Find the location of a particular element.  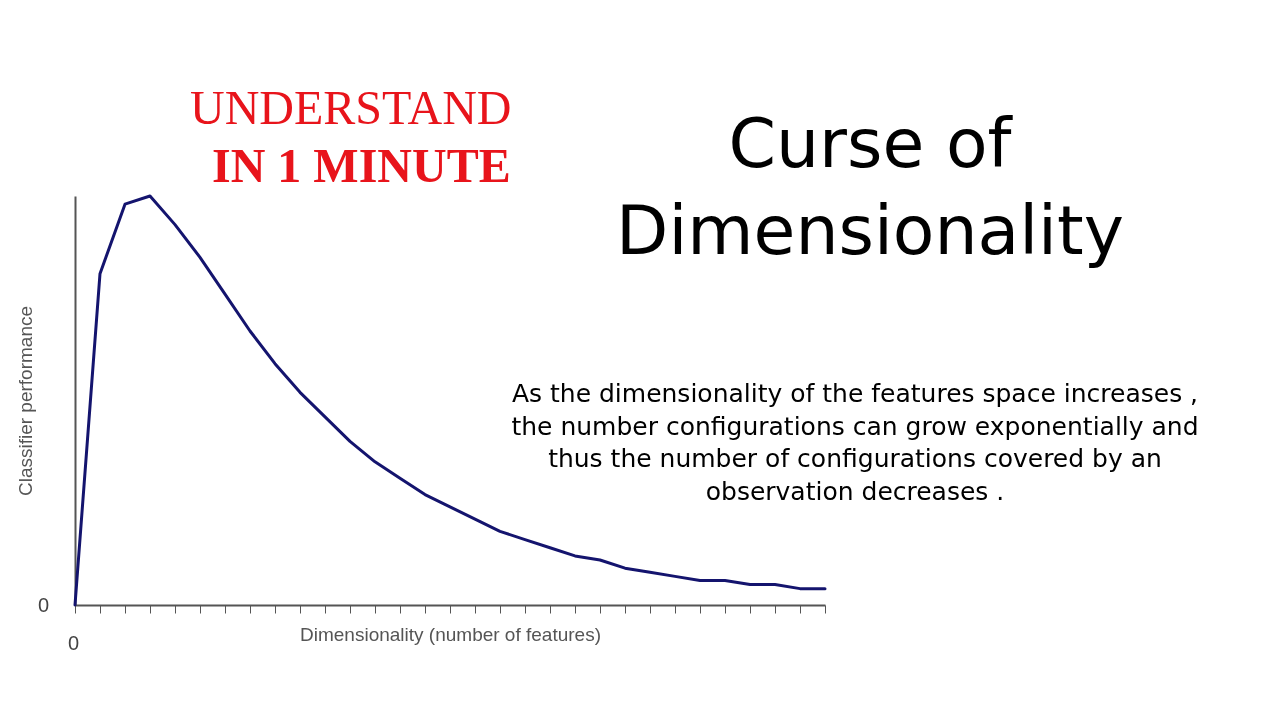

annotation: As the dimensionality of the features space increases , the number configurations can grow exponentially and thus the number of configurations covered by an observation decreases . is located at coordinates (855, 443).